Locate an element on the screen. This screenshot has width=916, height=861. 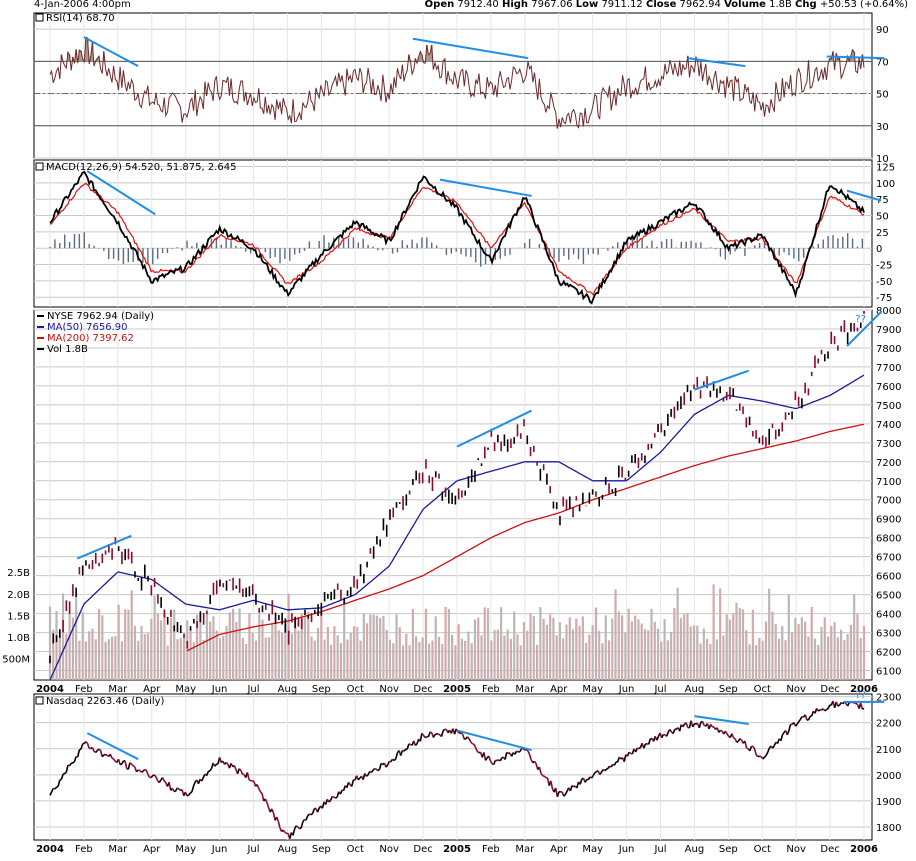
nasdaq-month-label: May is located at coordinates (185, 849).